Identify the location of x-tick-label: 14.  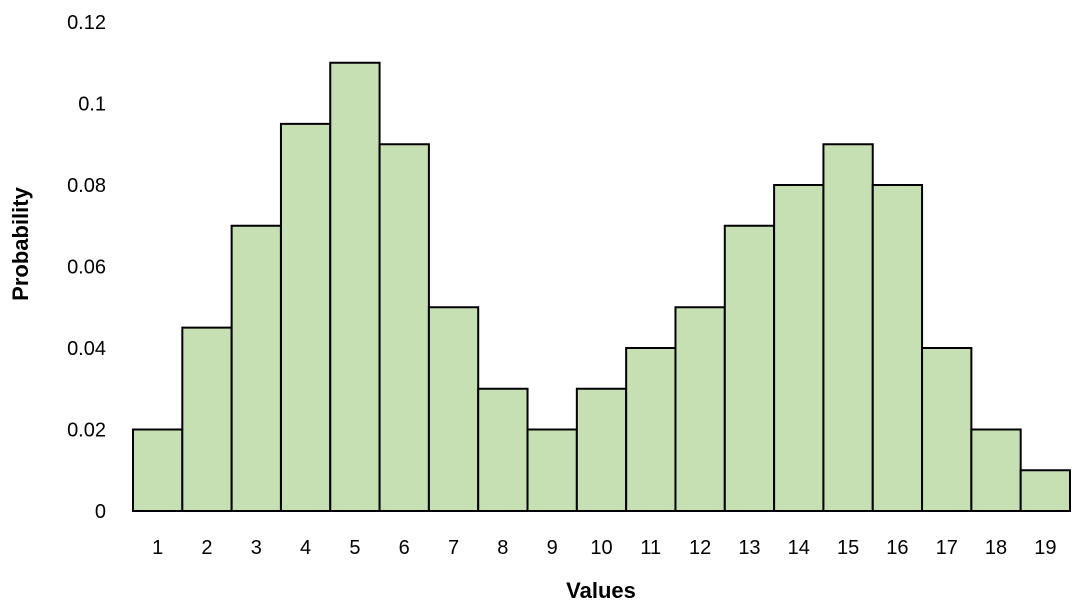
(799, 548).